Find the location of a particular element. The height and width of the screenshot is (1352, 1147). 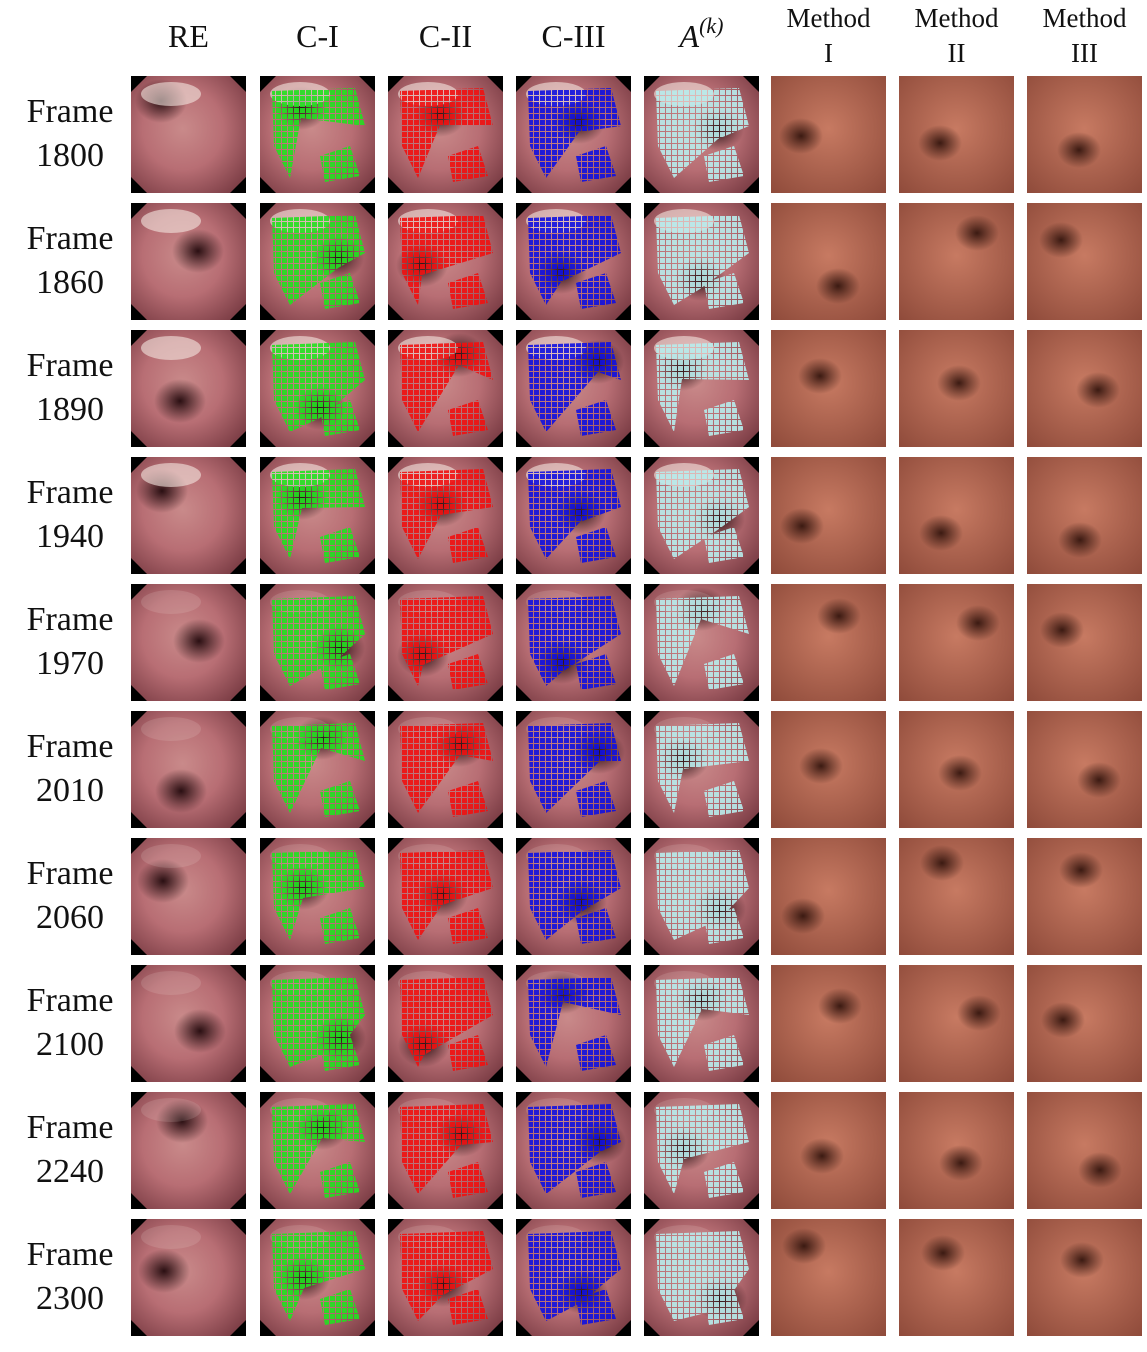

row-number: 2010 is located at coordinates (70, 790).